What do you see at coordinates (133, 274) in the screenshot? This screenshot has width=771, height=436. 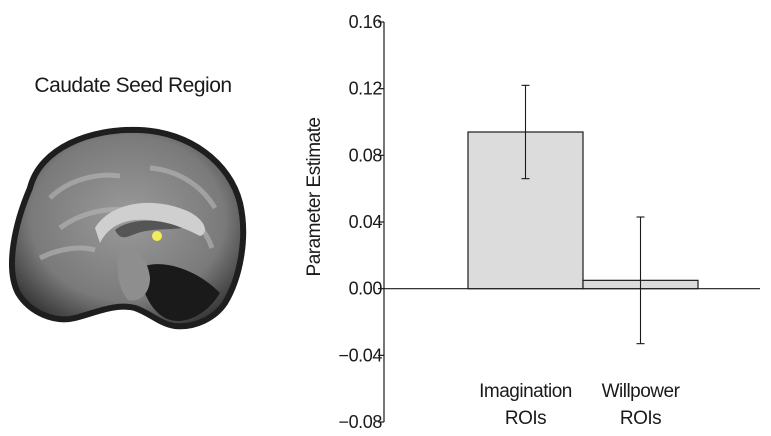 I see `brainstem` at bounding box center [133, 274].